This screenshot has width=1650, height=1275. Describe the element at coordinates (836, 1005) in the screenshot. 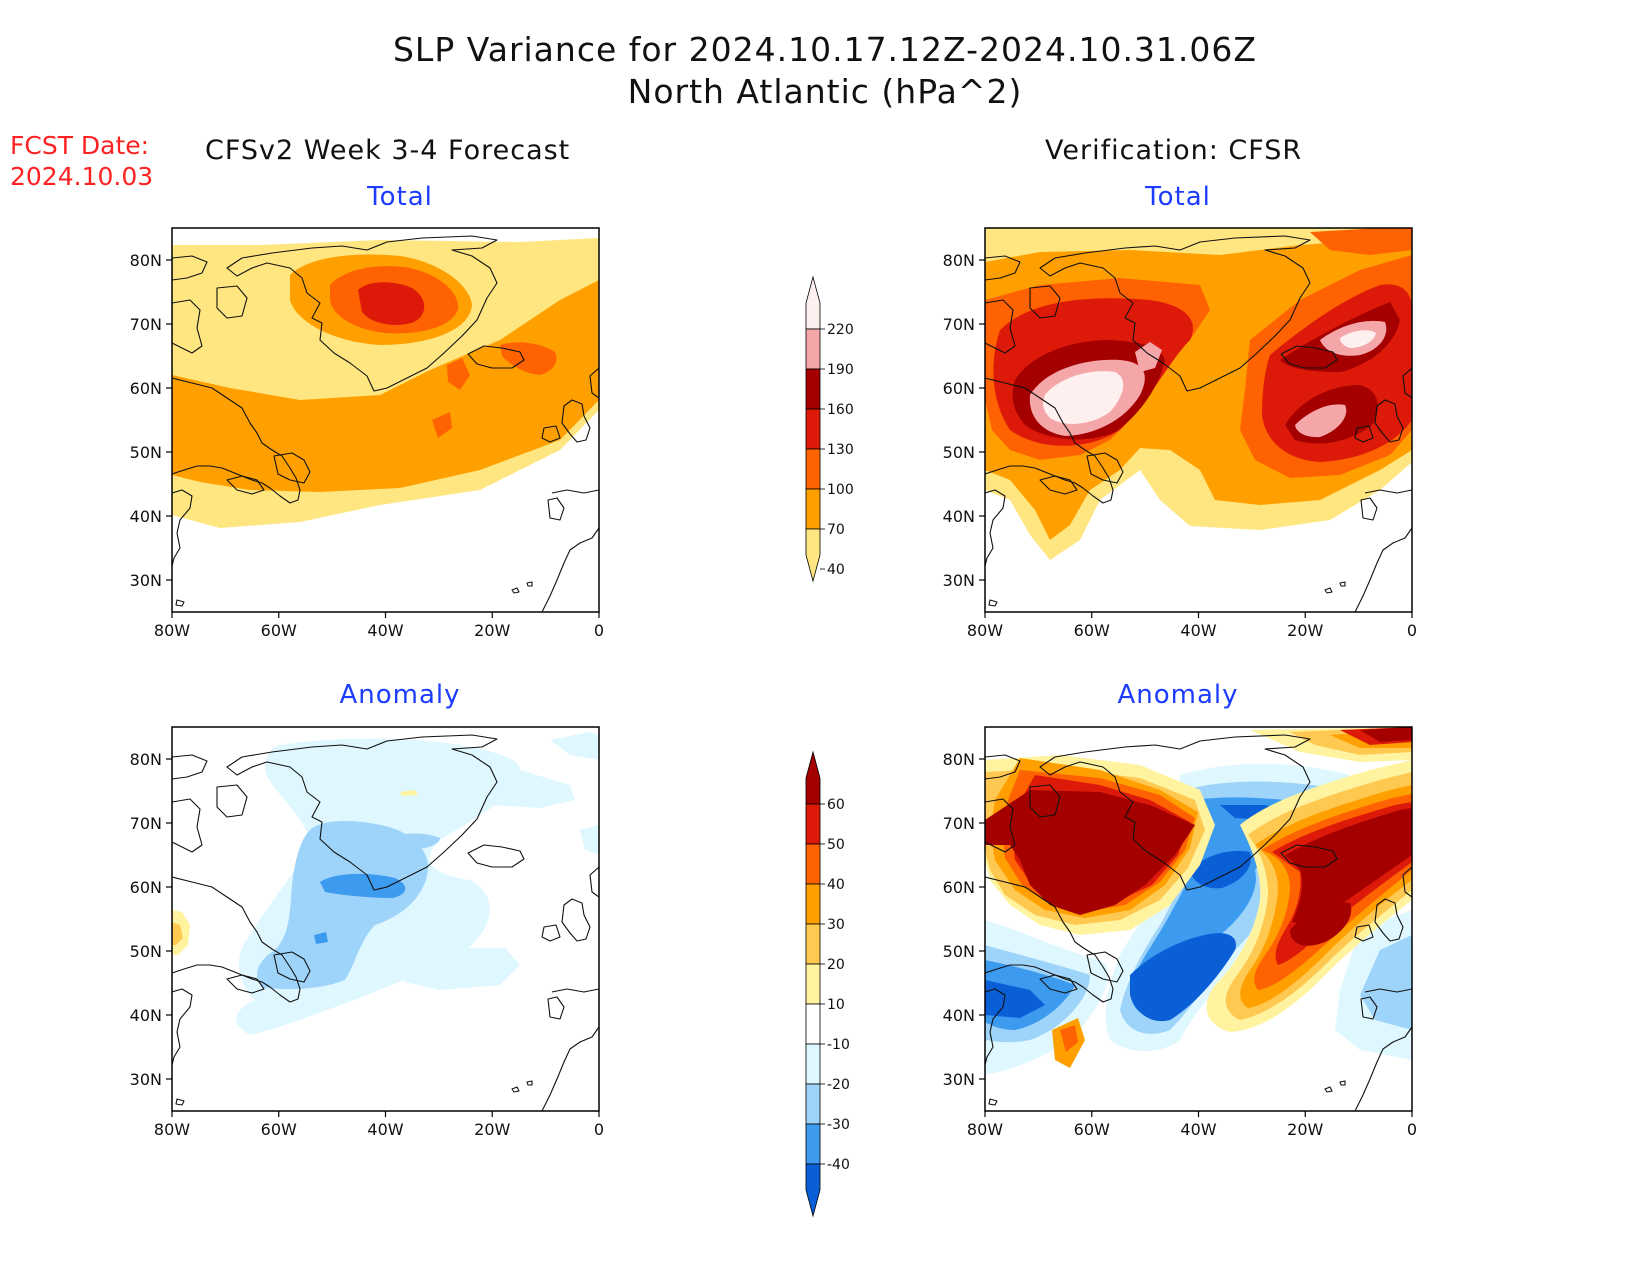

I see `colorbar-label: 10` at that location.